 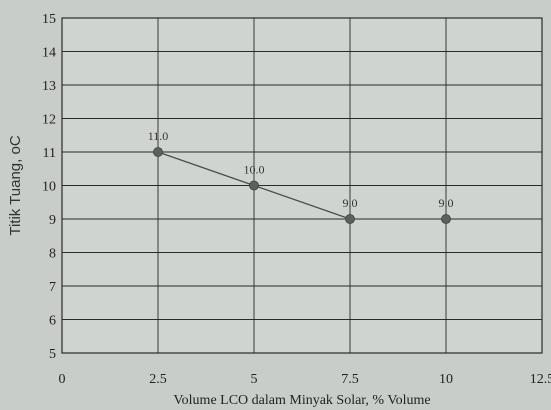 I want to click on y-tick-label: 10, so click(x=49, y=187).